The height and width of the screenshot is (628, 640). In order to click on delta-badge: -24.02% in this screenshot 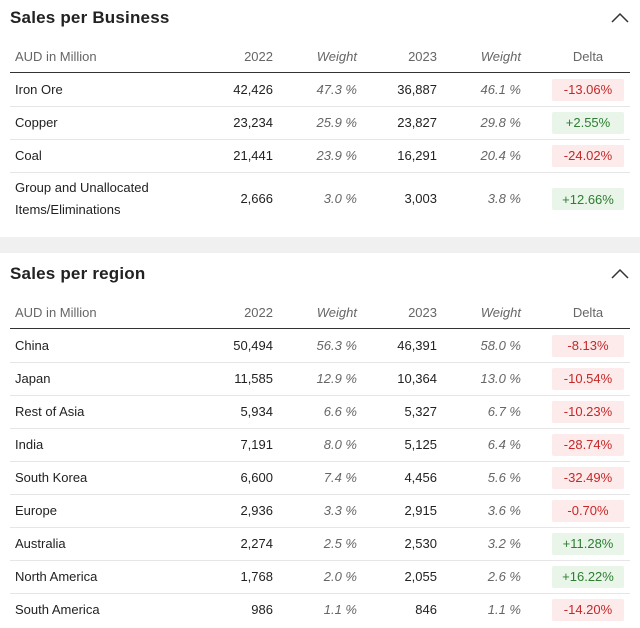, I will do `click(588, 155)`.